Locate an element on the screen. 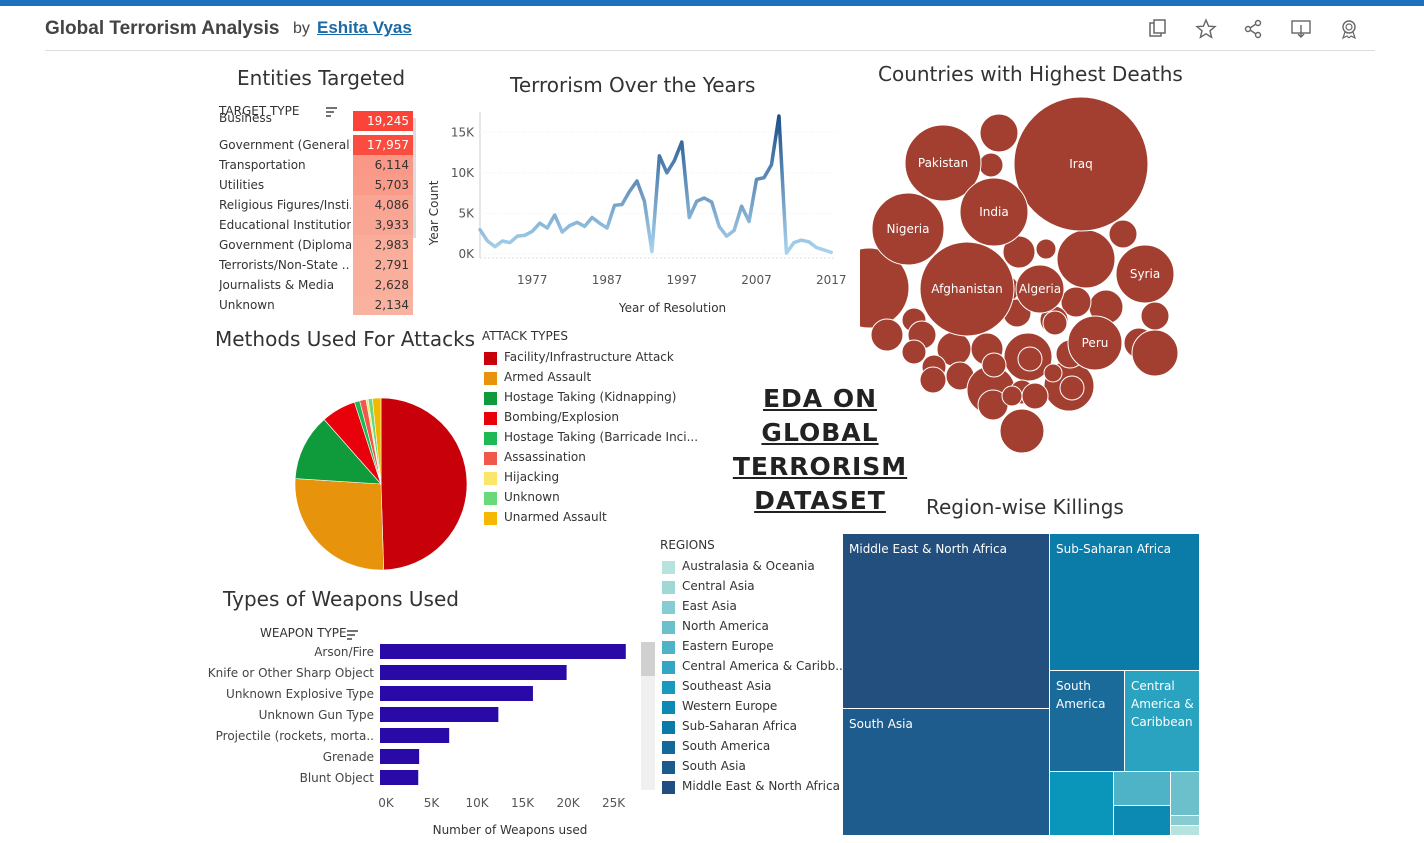 The image size is (1424, 843). target-label: Religious Figures/Insti.. is located at coordinates (285, 205).